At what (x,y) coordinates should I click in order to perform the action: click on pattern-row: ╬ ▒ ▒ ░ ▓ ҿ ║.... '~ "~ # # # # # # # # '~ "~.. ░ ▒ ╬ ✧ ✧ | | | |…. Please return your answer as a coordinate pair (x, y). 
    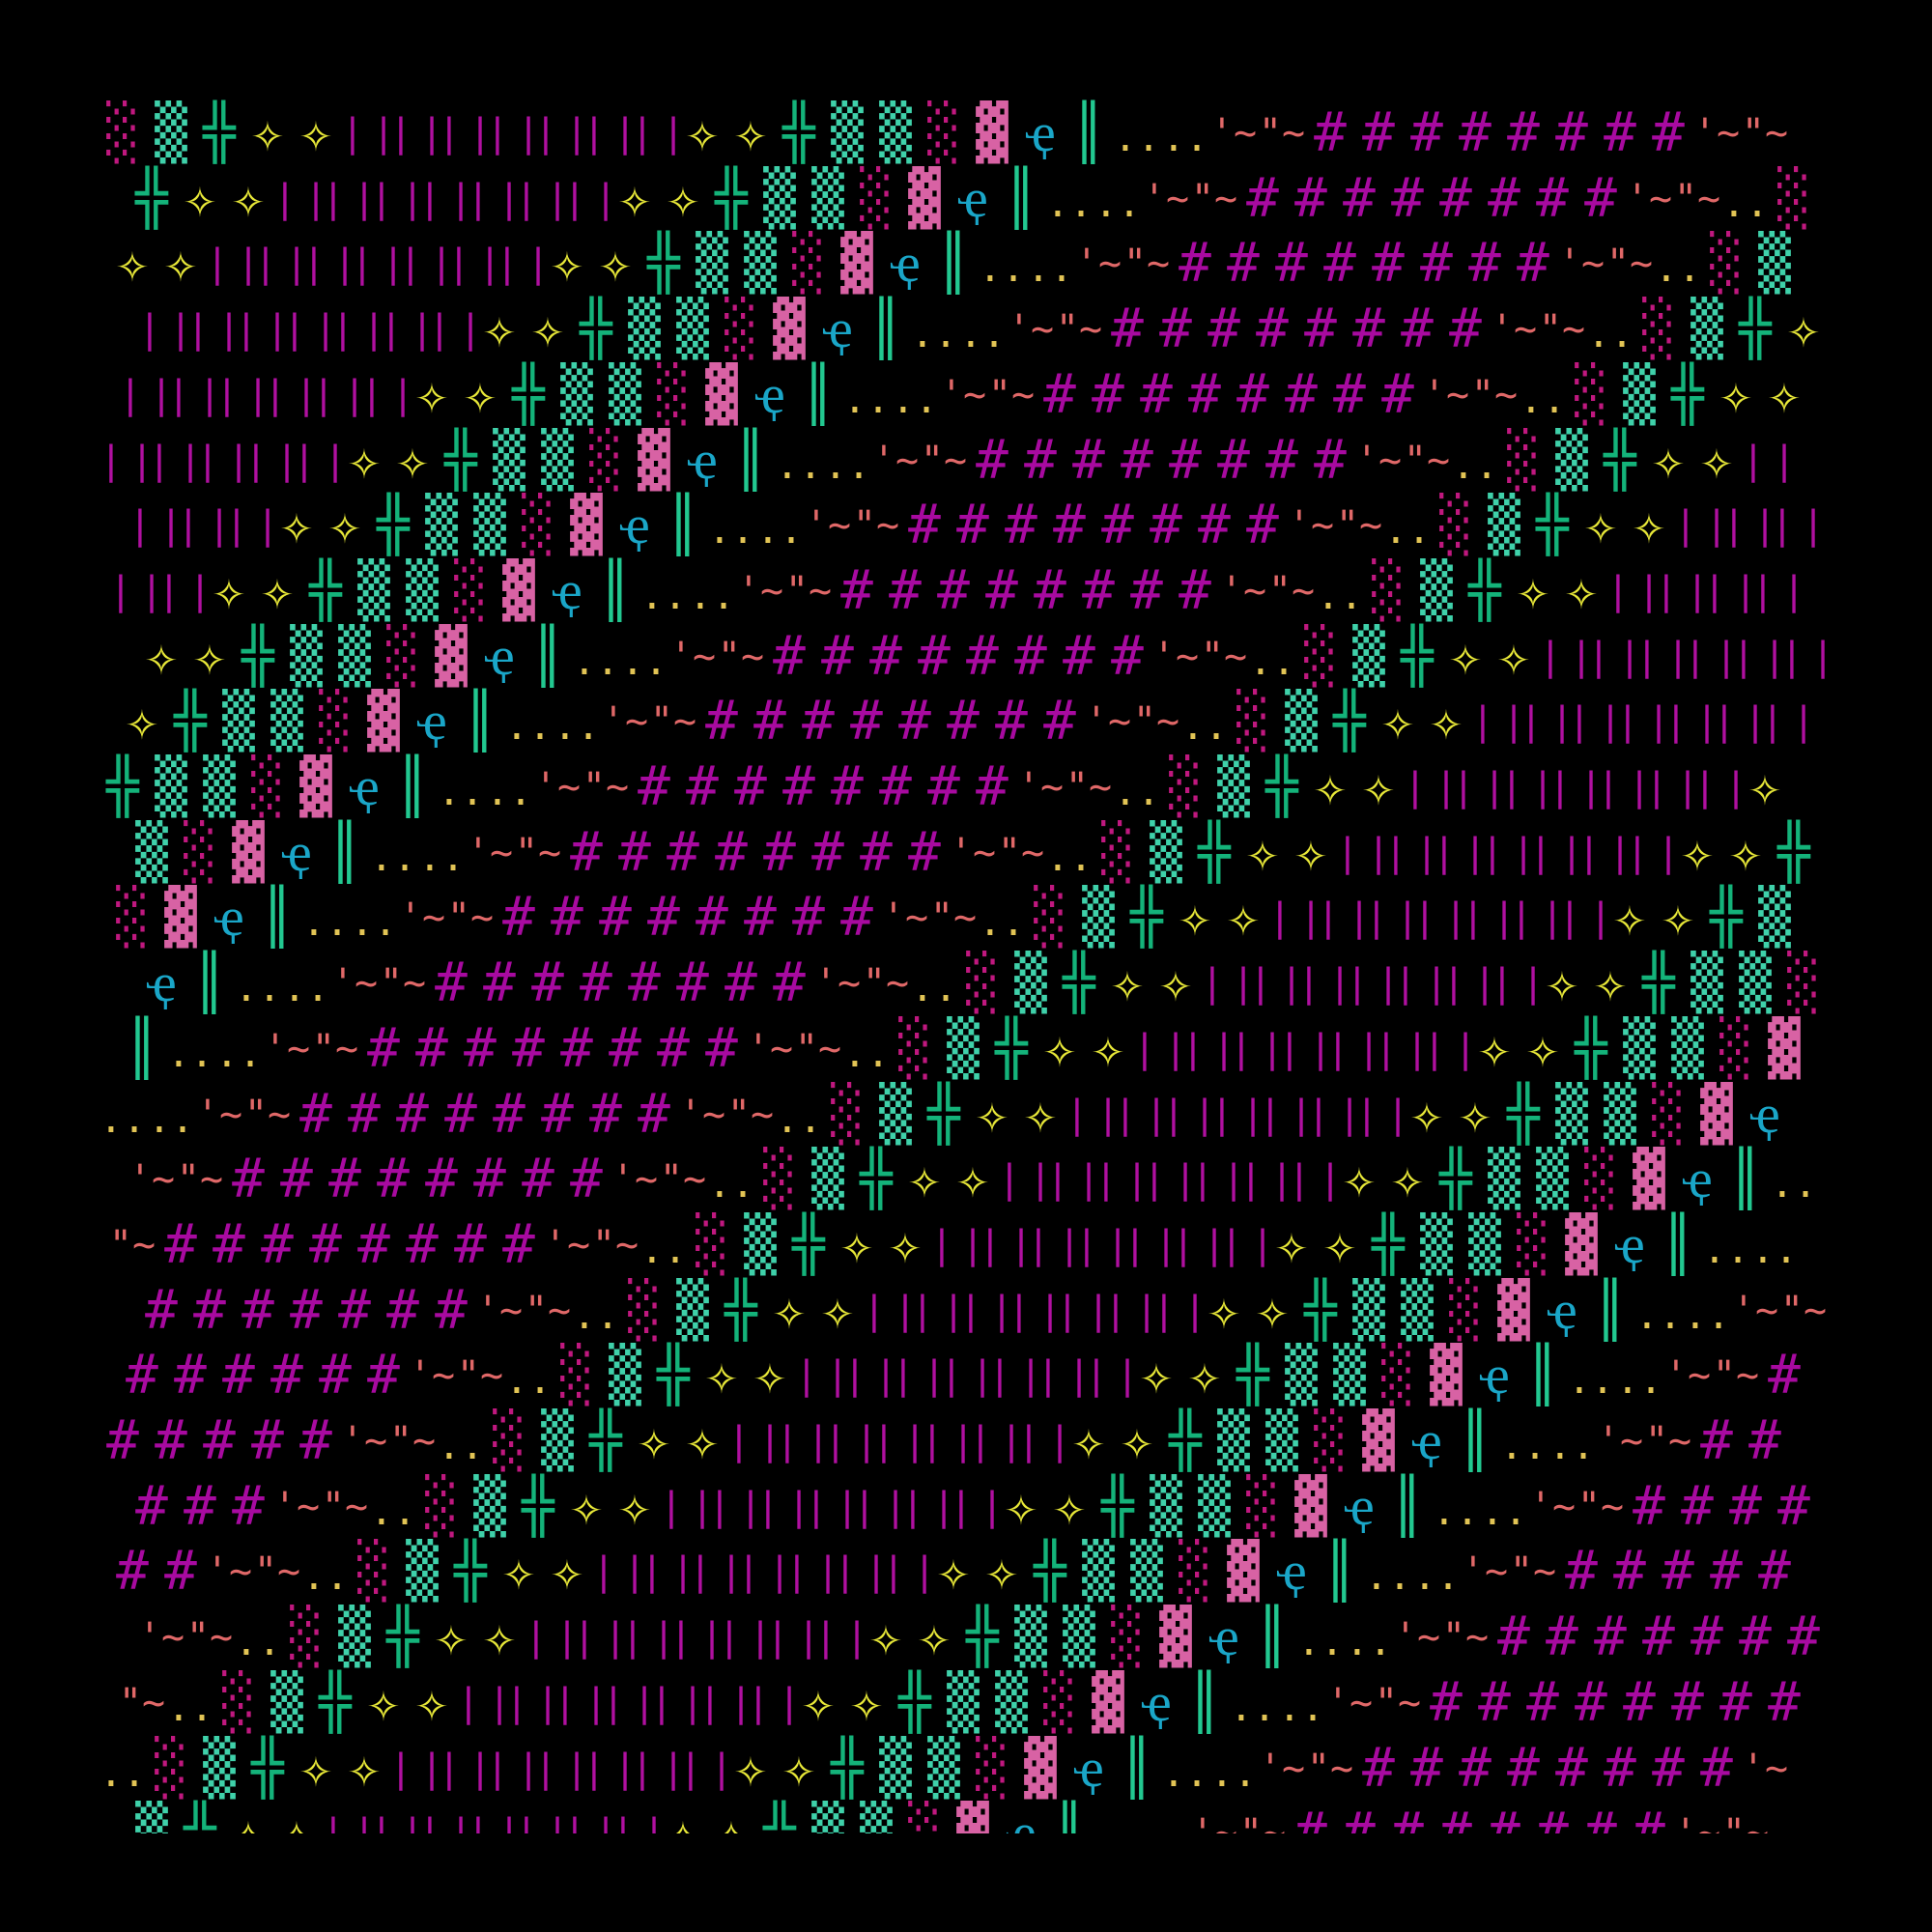
    Looking at the image, I should click on (966, 787).